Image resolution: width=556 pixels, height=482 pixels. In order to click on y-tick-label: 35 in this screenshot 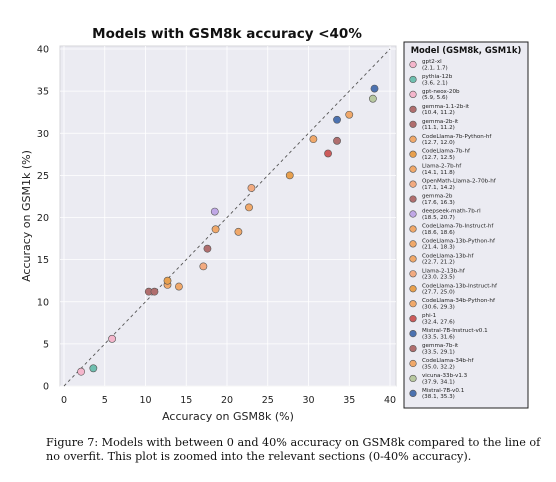, I will do `click(43, 92)`.